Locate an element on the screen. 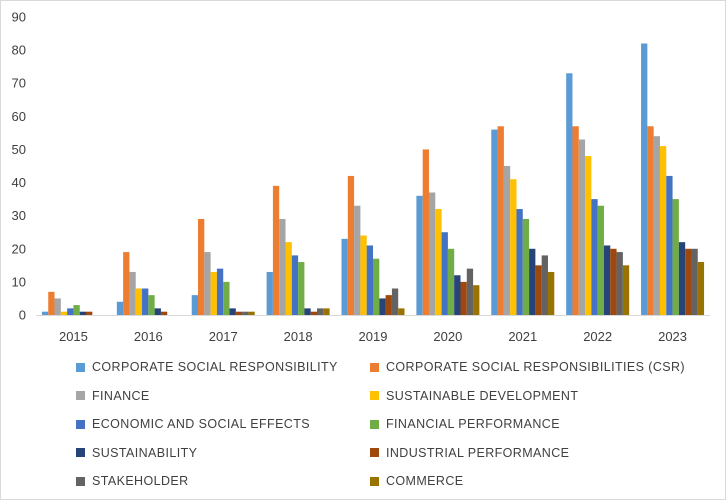  y-tick-label: 70 is located at coordinates (19, 83).